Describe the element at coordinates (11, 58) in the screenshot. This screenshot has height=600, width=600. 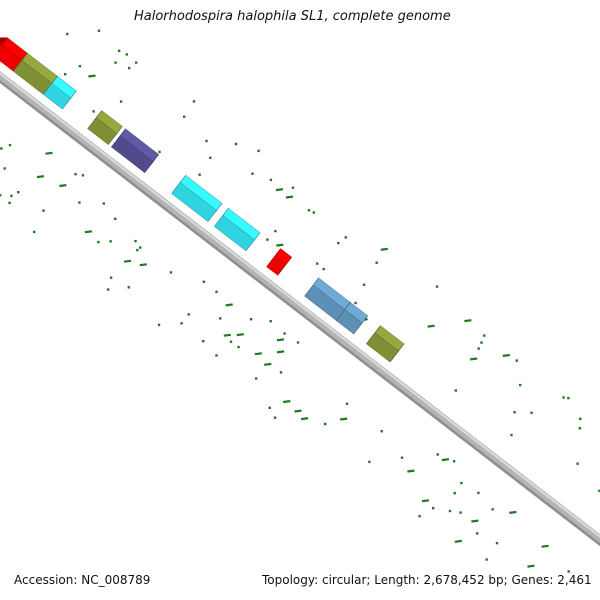
I see `gene-arrow-face` at that location.